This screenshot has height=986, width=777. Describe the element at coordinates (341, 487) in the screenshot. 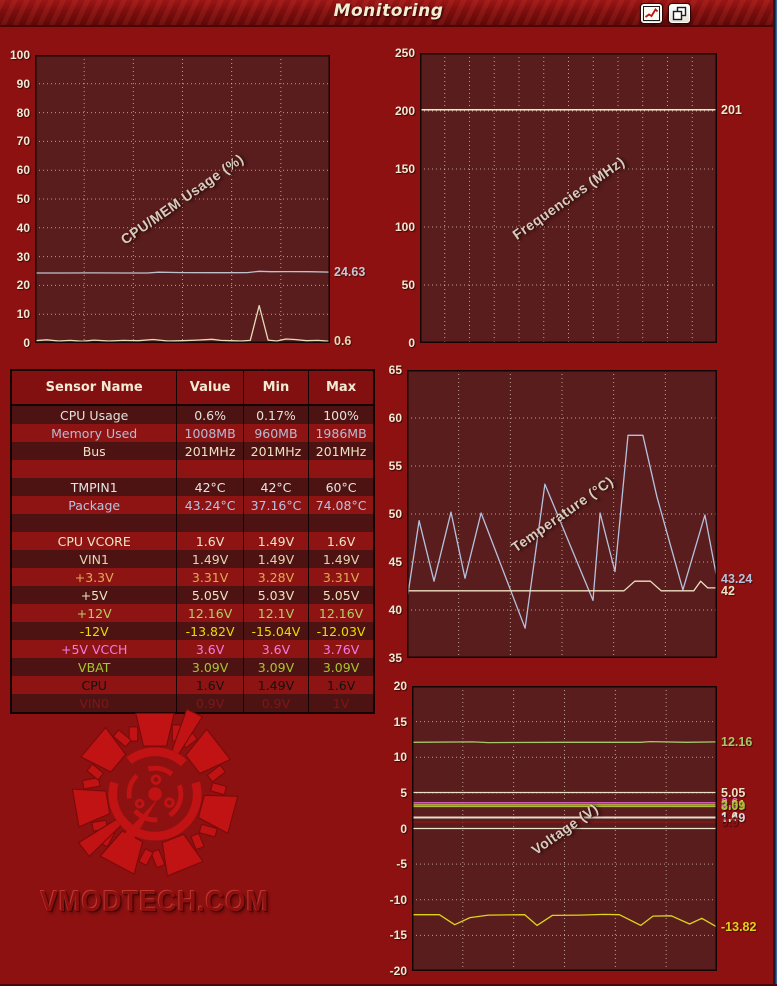

I see `table-cell: 60°C` at that location.